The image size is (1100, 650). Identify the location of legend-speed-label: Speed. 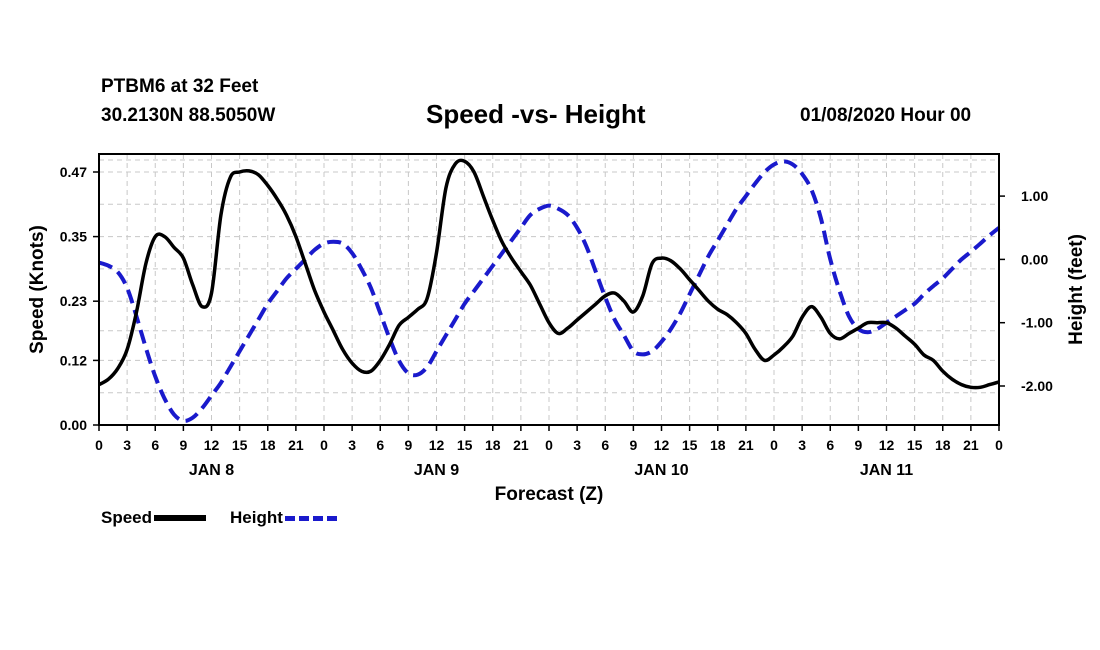
(127, 517).